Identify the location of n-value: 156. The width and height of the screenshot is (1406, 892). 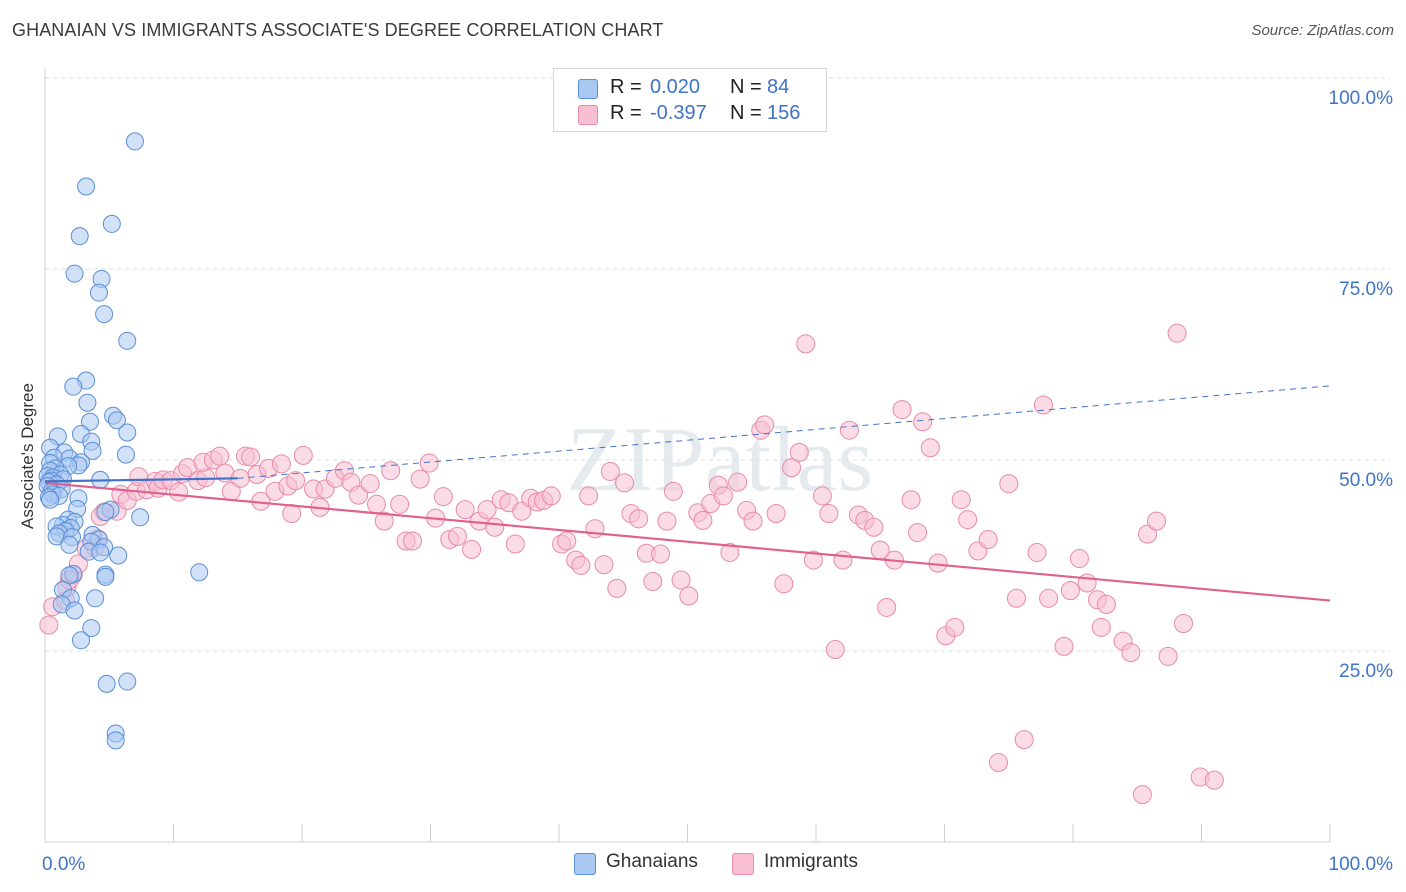
(784, 113).